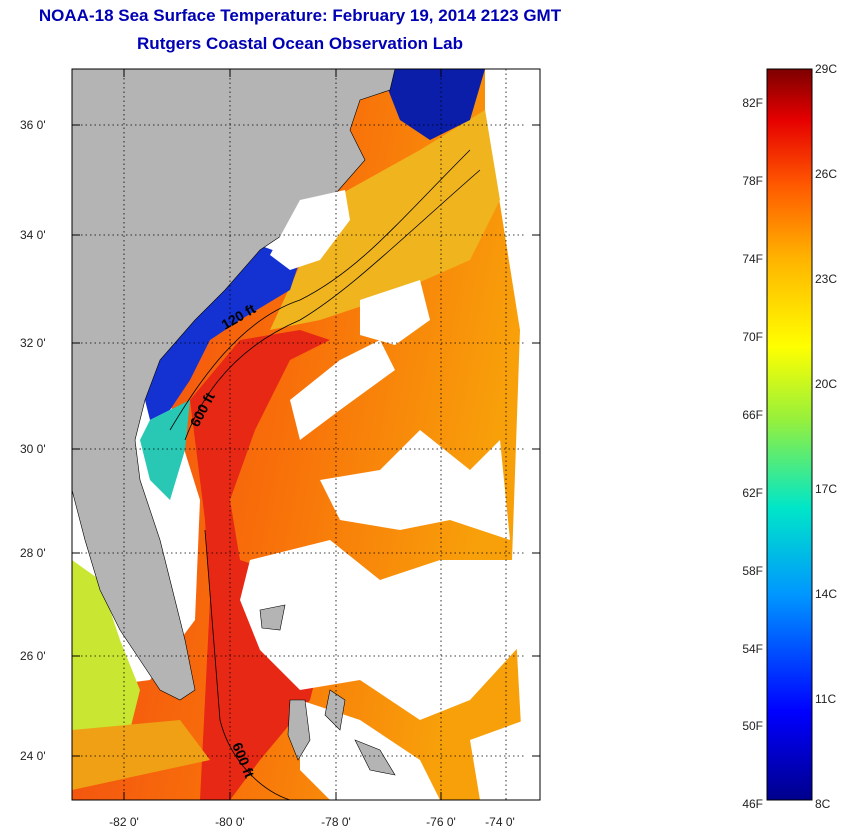 The image size is (841, 832). Describe the element at coordinates (33, 235) in the screenshot. I see `lat-label: 34 0'` at that location.